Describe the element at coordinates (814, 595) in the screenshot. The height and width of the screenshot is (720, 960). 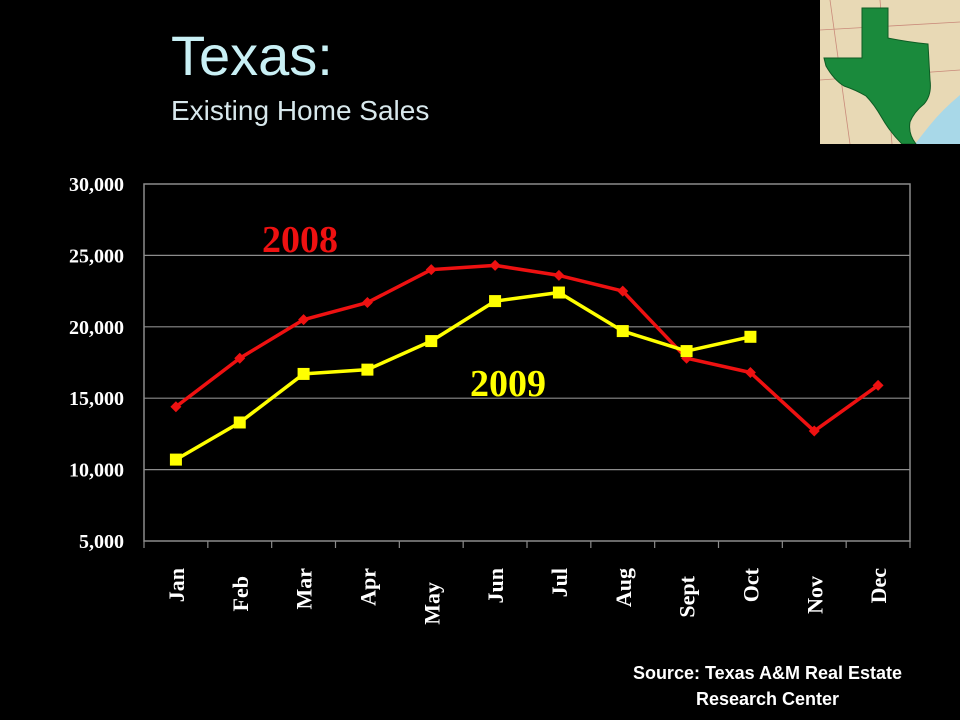
I see `x-tick-label: Nov` at that location.